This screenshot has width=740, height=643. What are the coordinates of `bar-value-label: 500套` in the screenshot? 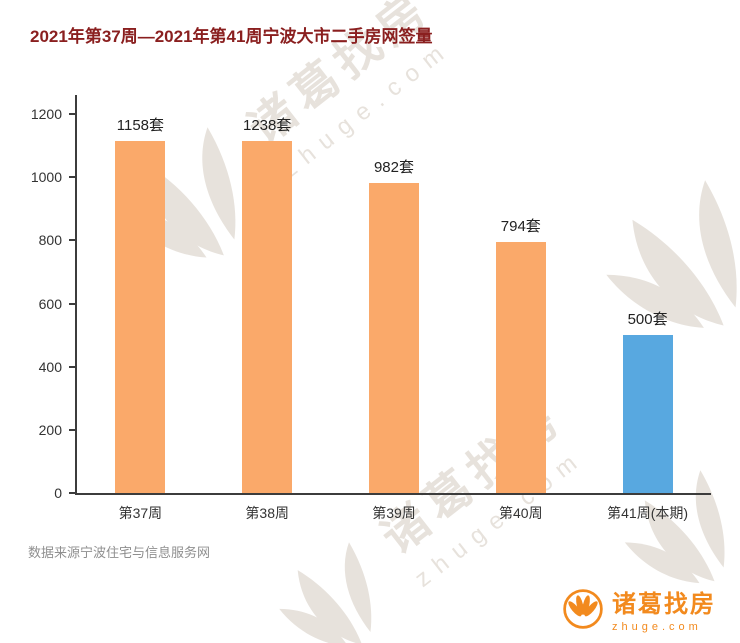 It's located at (647, 320).